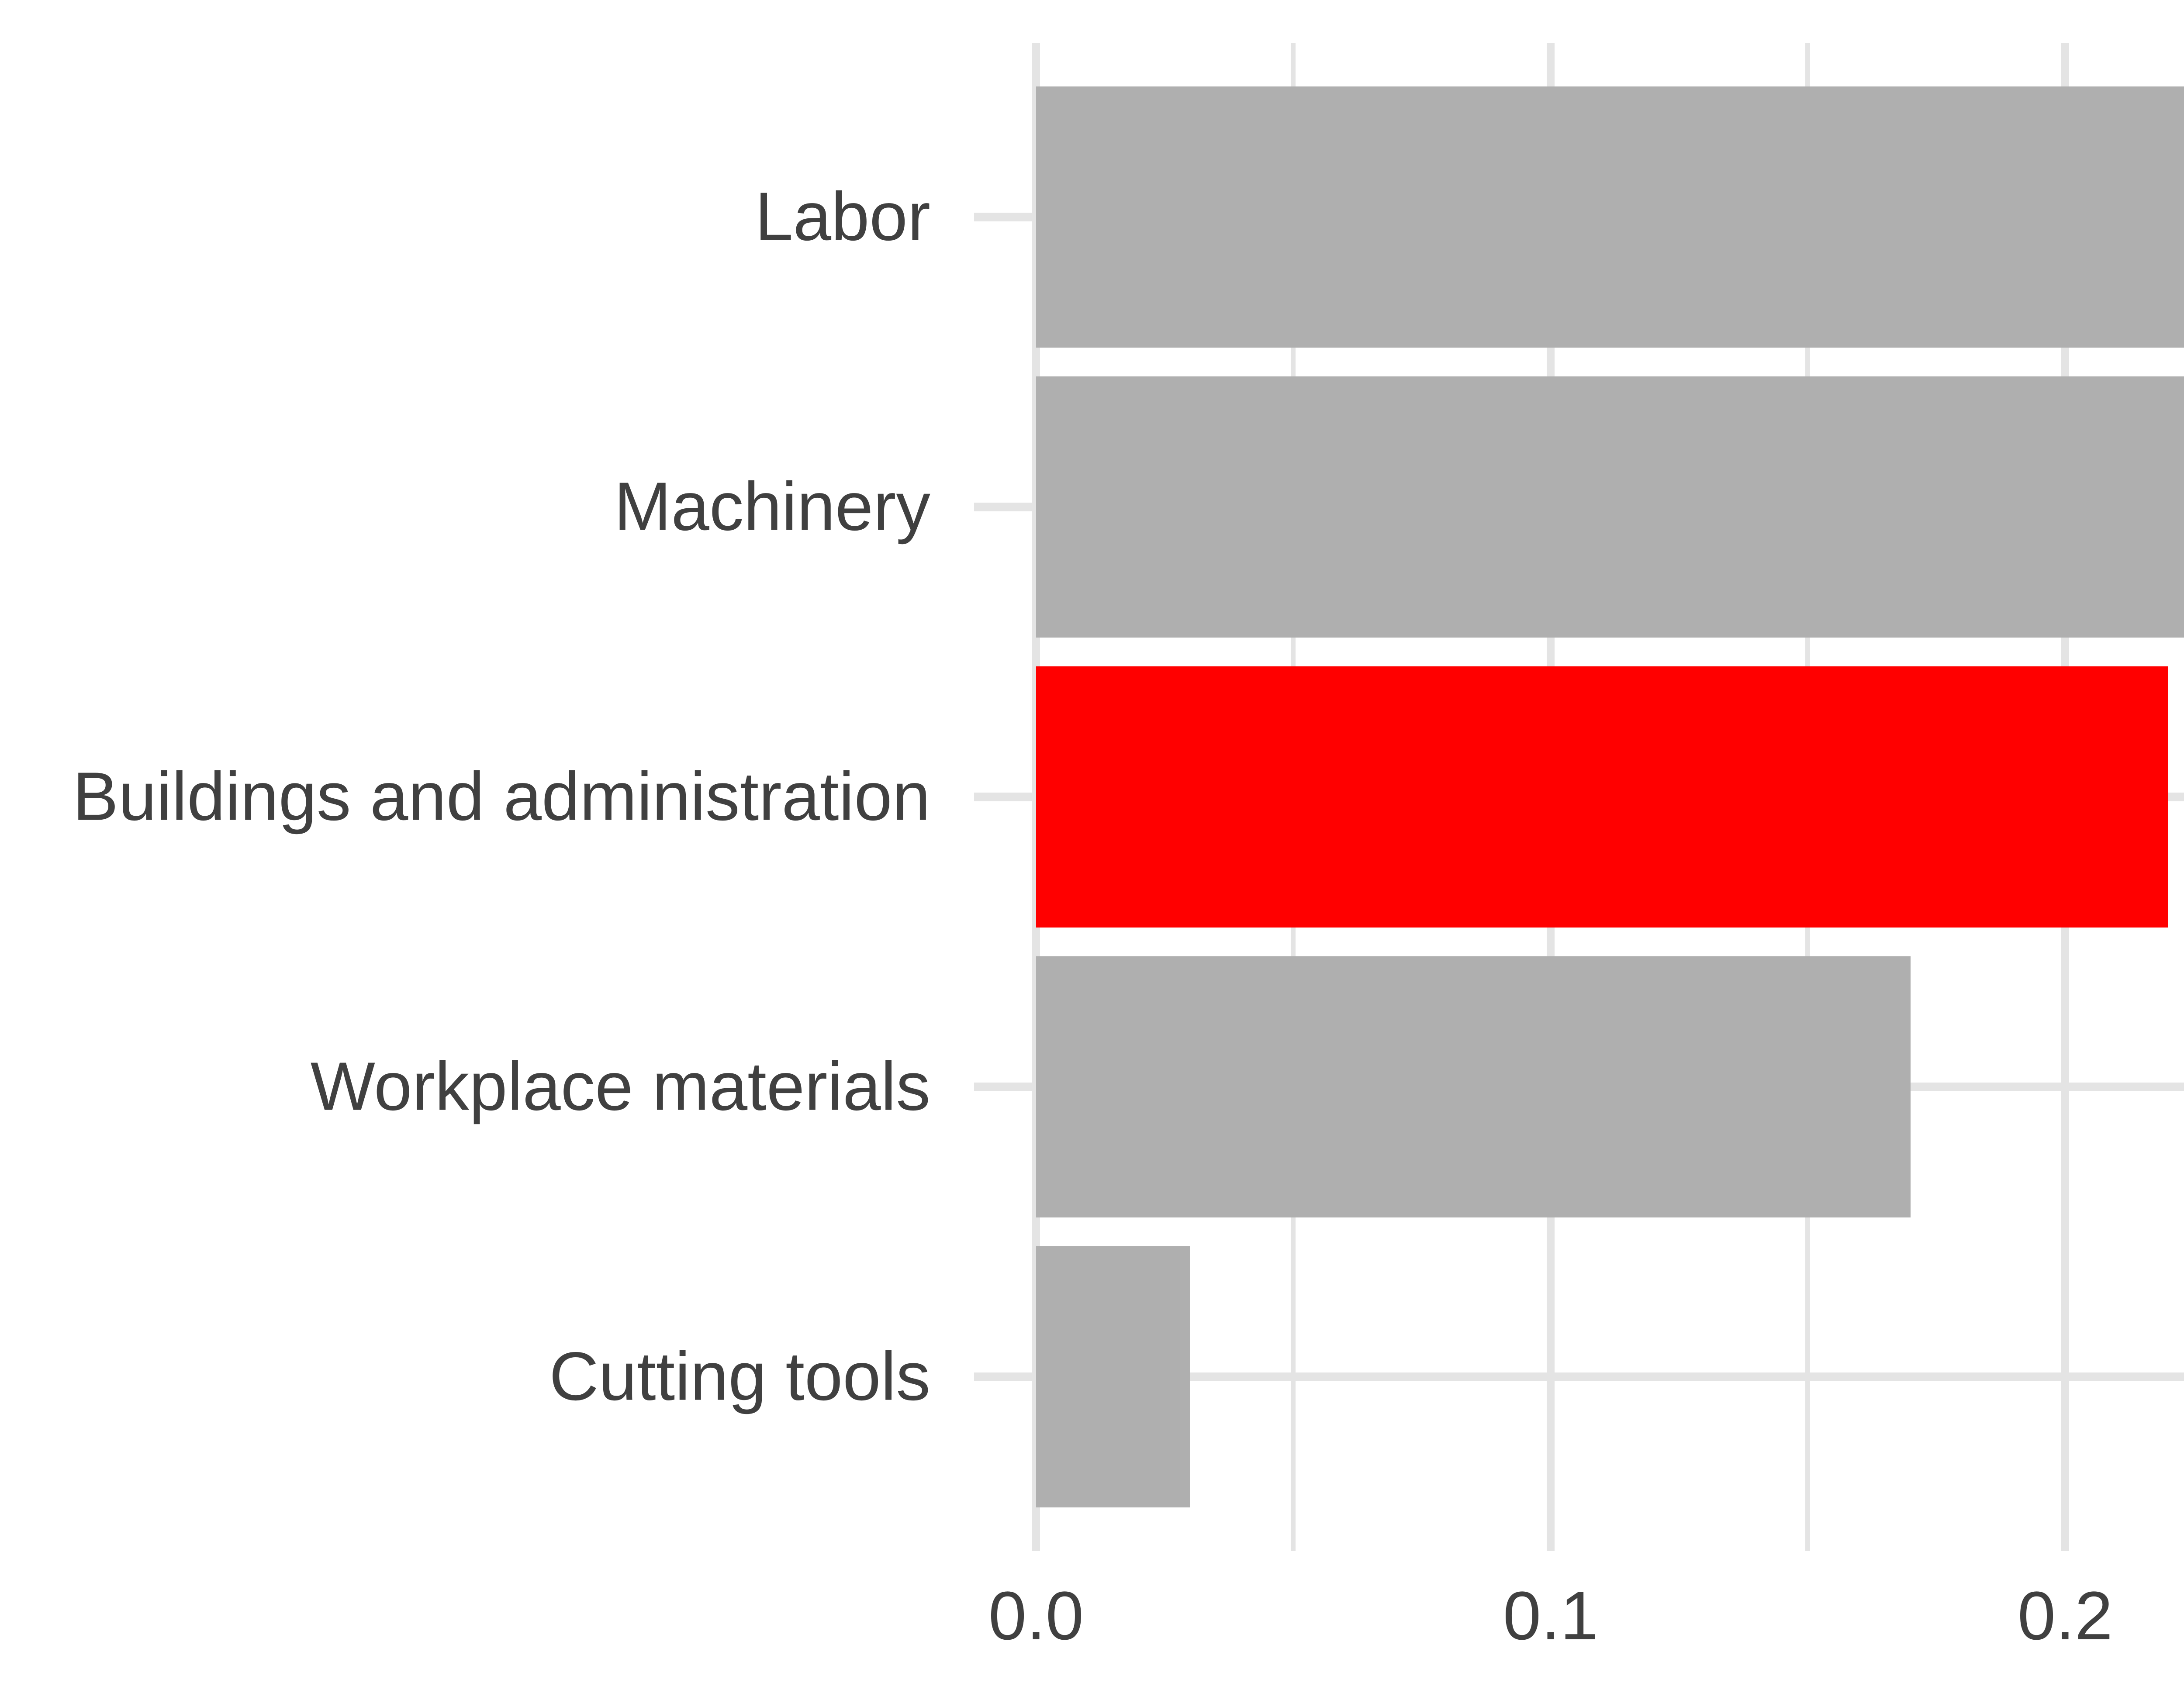 This screenshot has height=1700, width=2184. Describe the element at coordinates (2065, 1616) in the screenshot. I see `x-axis-label-0.2: 0.2` at that location.